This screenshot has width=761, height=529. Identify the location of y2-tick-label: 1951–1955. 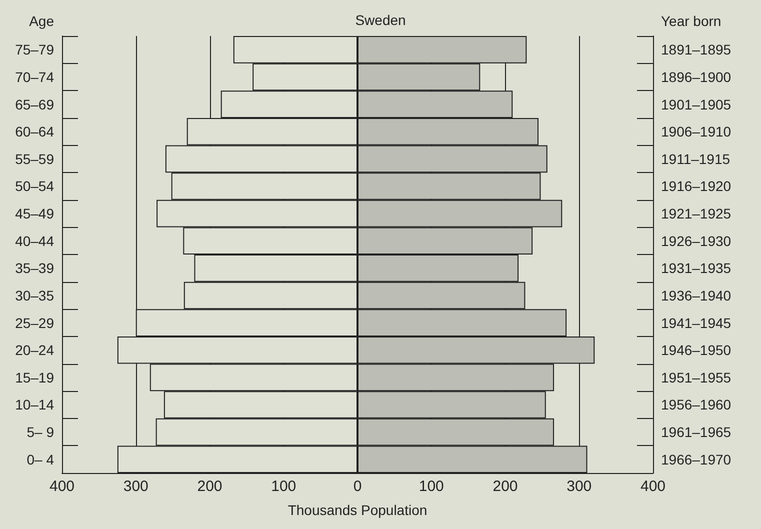
(696, 377).